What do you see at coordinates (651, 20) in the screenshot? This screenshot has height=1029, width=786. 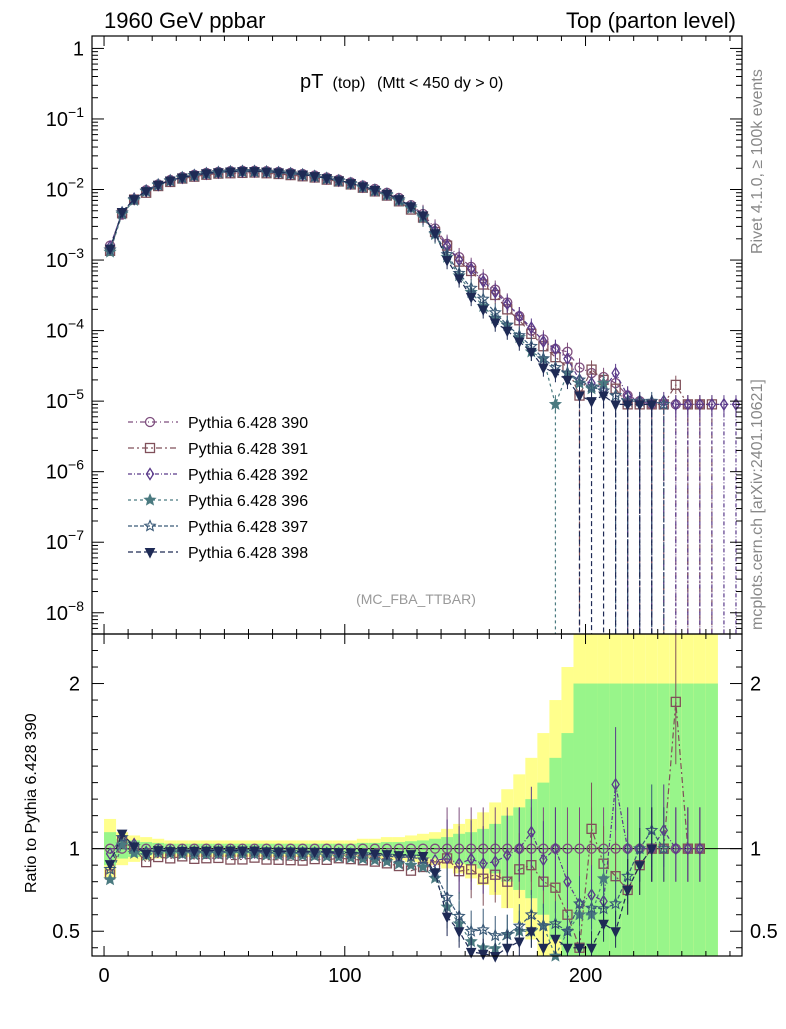 I see `header-right: Top (parton level)` at bounding box center [651, 20].